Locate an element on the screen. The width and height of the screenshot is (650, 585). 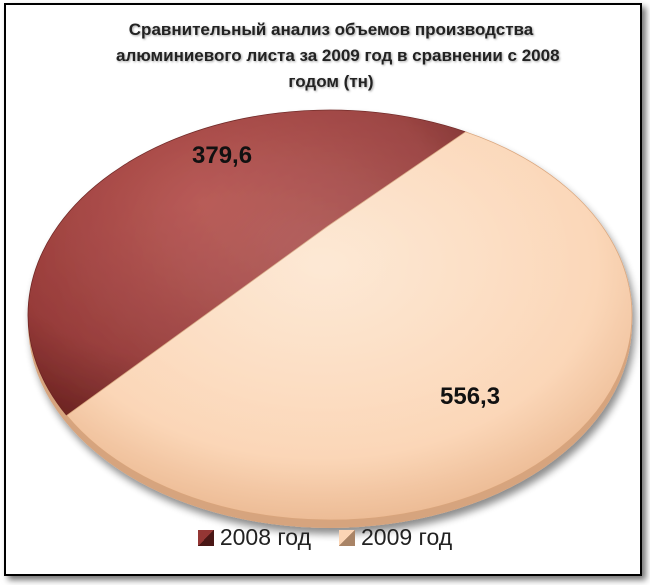
legend-item-2008: 2008 год is located at coordinates (254, 537).